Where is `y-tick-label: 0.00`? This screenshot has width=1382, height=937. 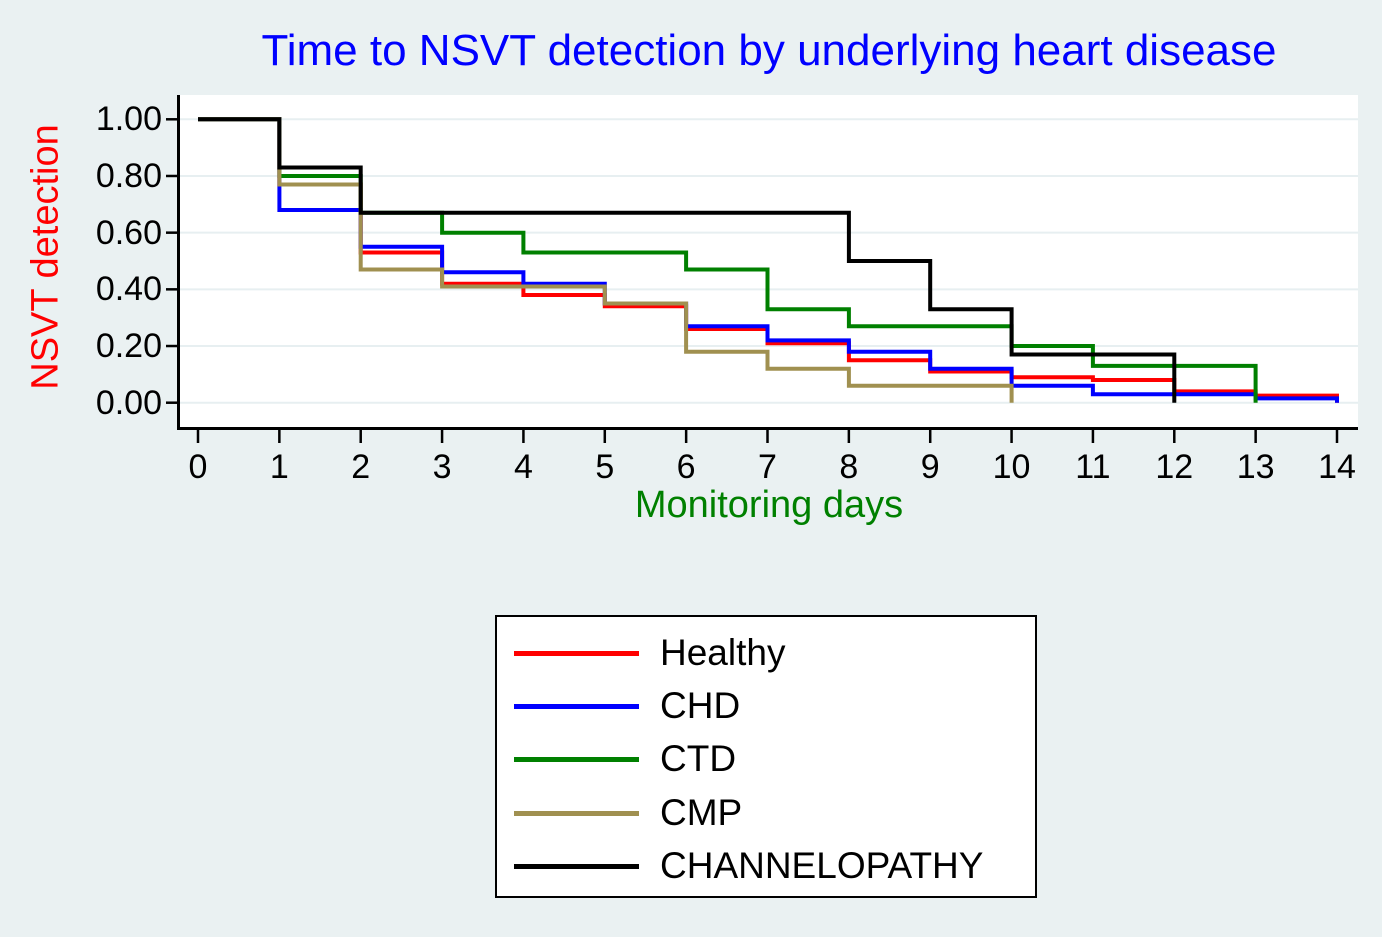 y-tick-label: 0.00 is located at coordinates (128, 402).